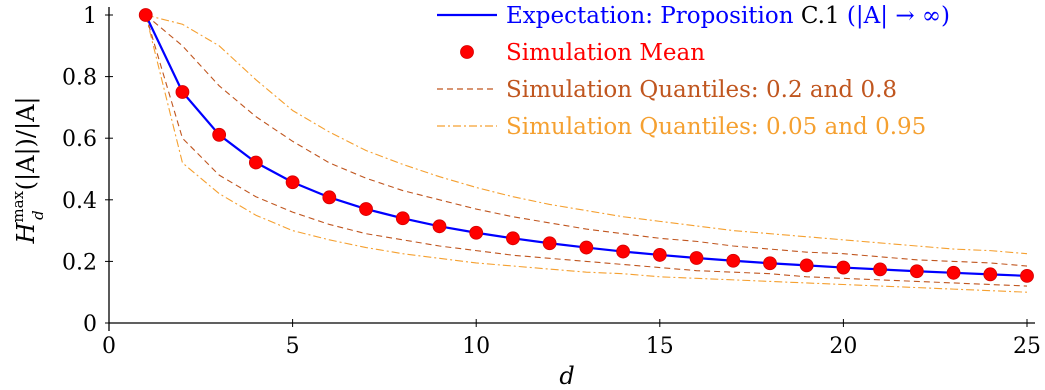  I want to click on legend-expectation-part-1: Expectation: Proposition, so click(653, 16).